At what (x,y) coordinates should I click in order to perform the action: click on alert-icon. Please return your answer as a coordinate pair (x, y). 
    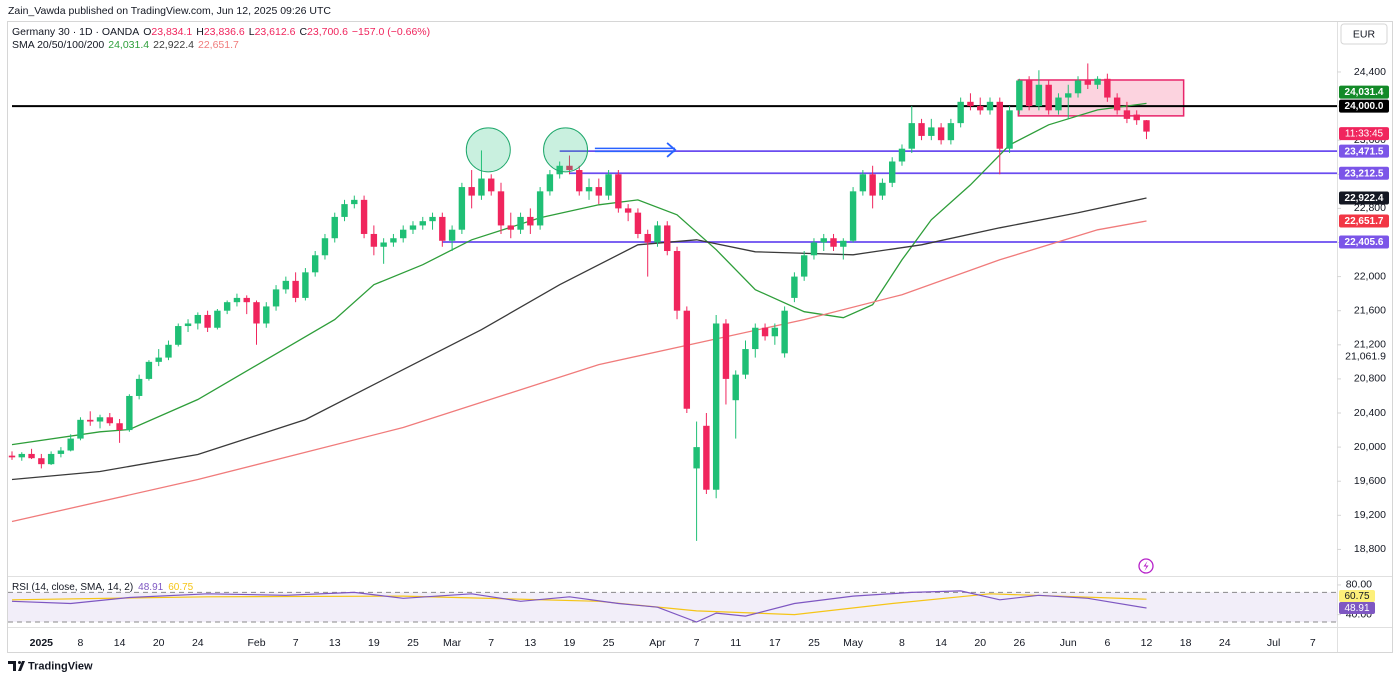
    Looking at the image, I should click on (1146, 566).